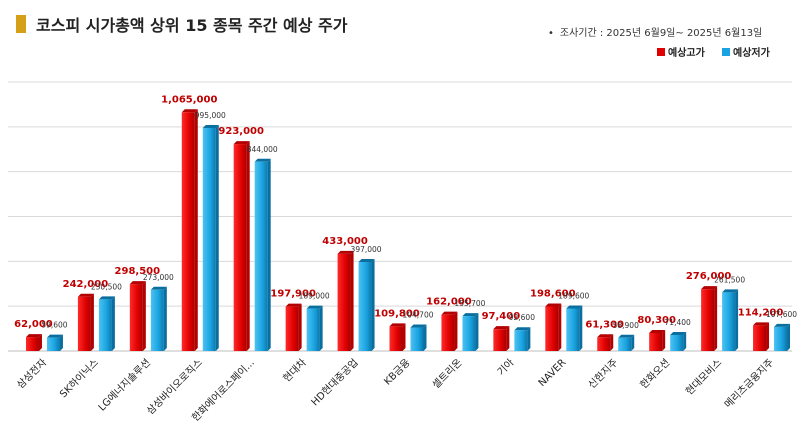 This screenshot has width=800, height=437. What do you see at coordinates (192, 25) in the screenshot?
I see `chart-title-text: 코스피 시가총액 상위 15 종목 주간 예상 주가` at bounding box center [192, 25].